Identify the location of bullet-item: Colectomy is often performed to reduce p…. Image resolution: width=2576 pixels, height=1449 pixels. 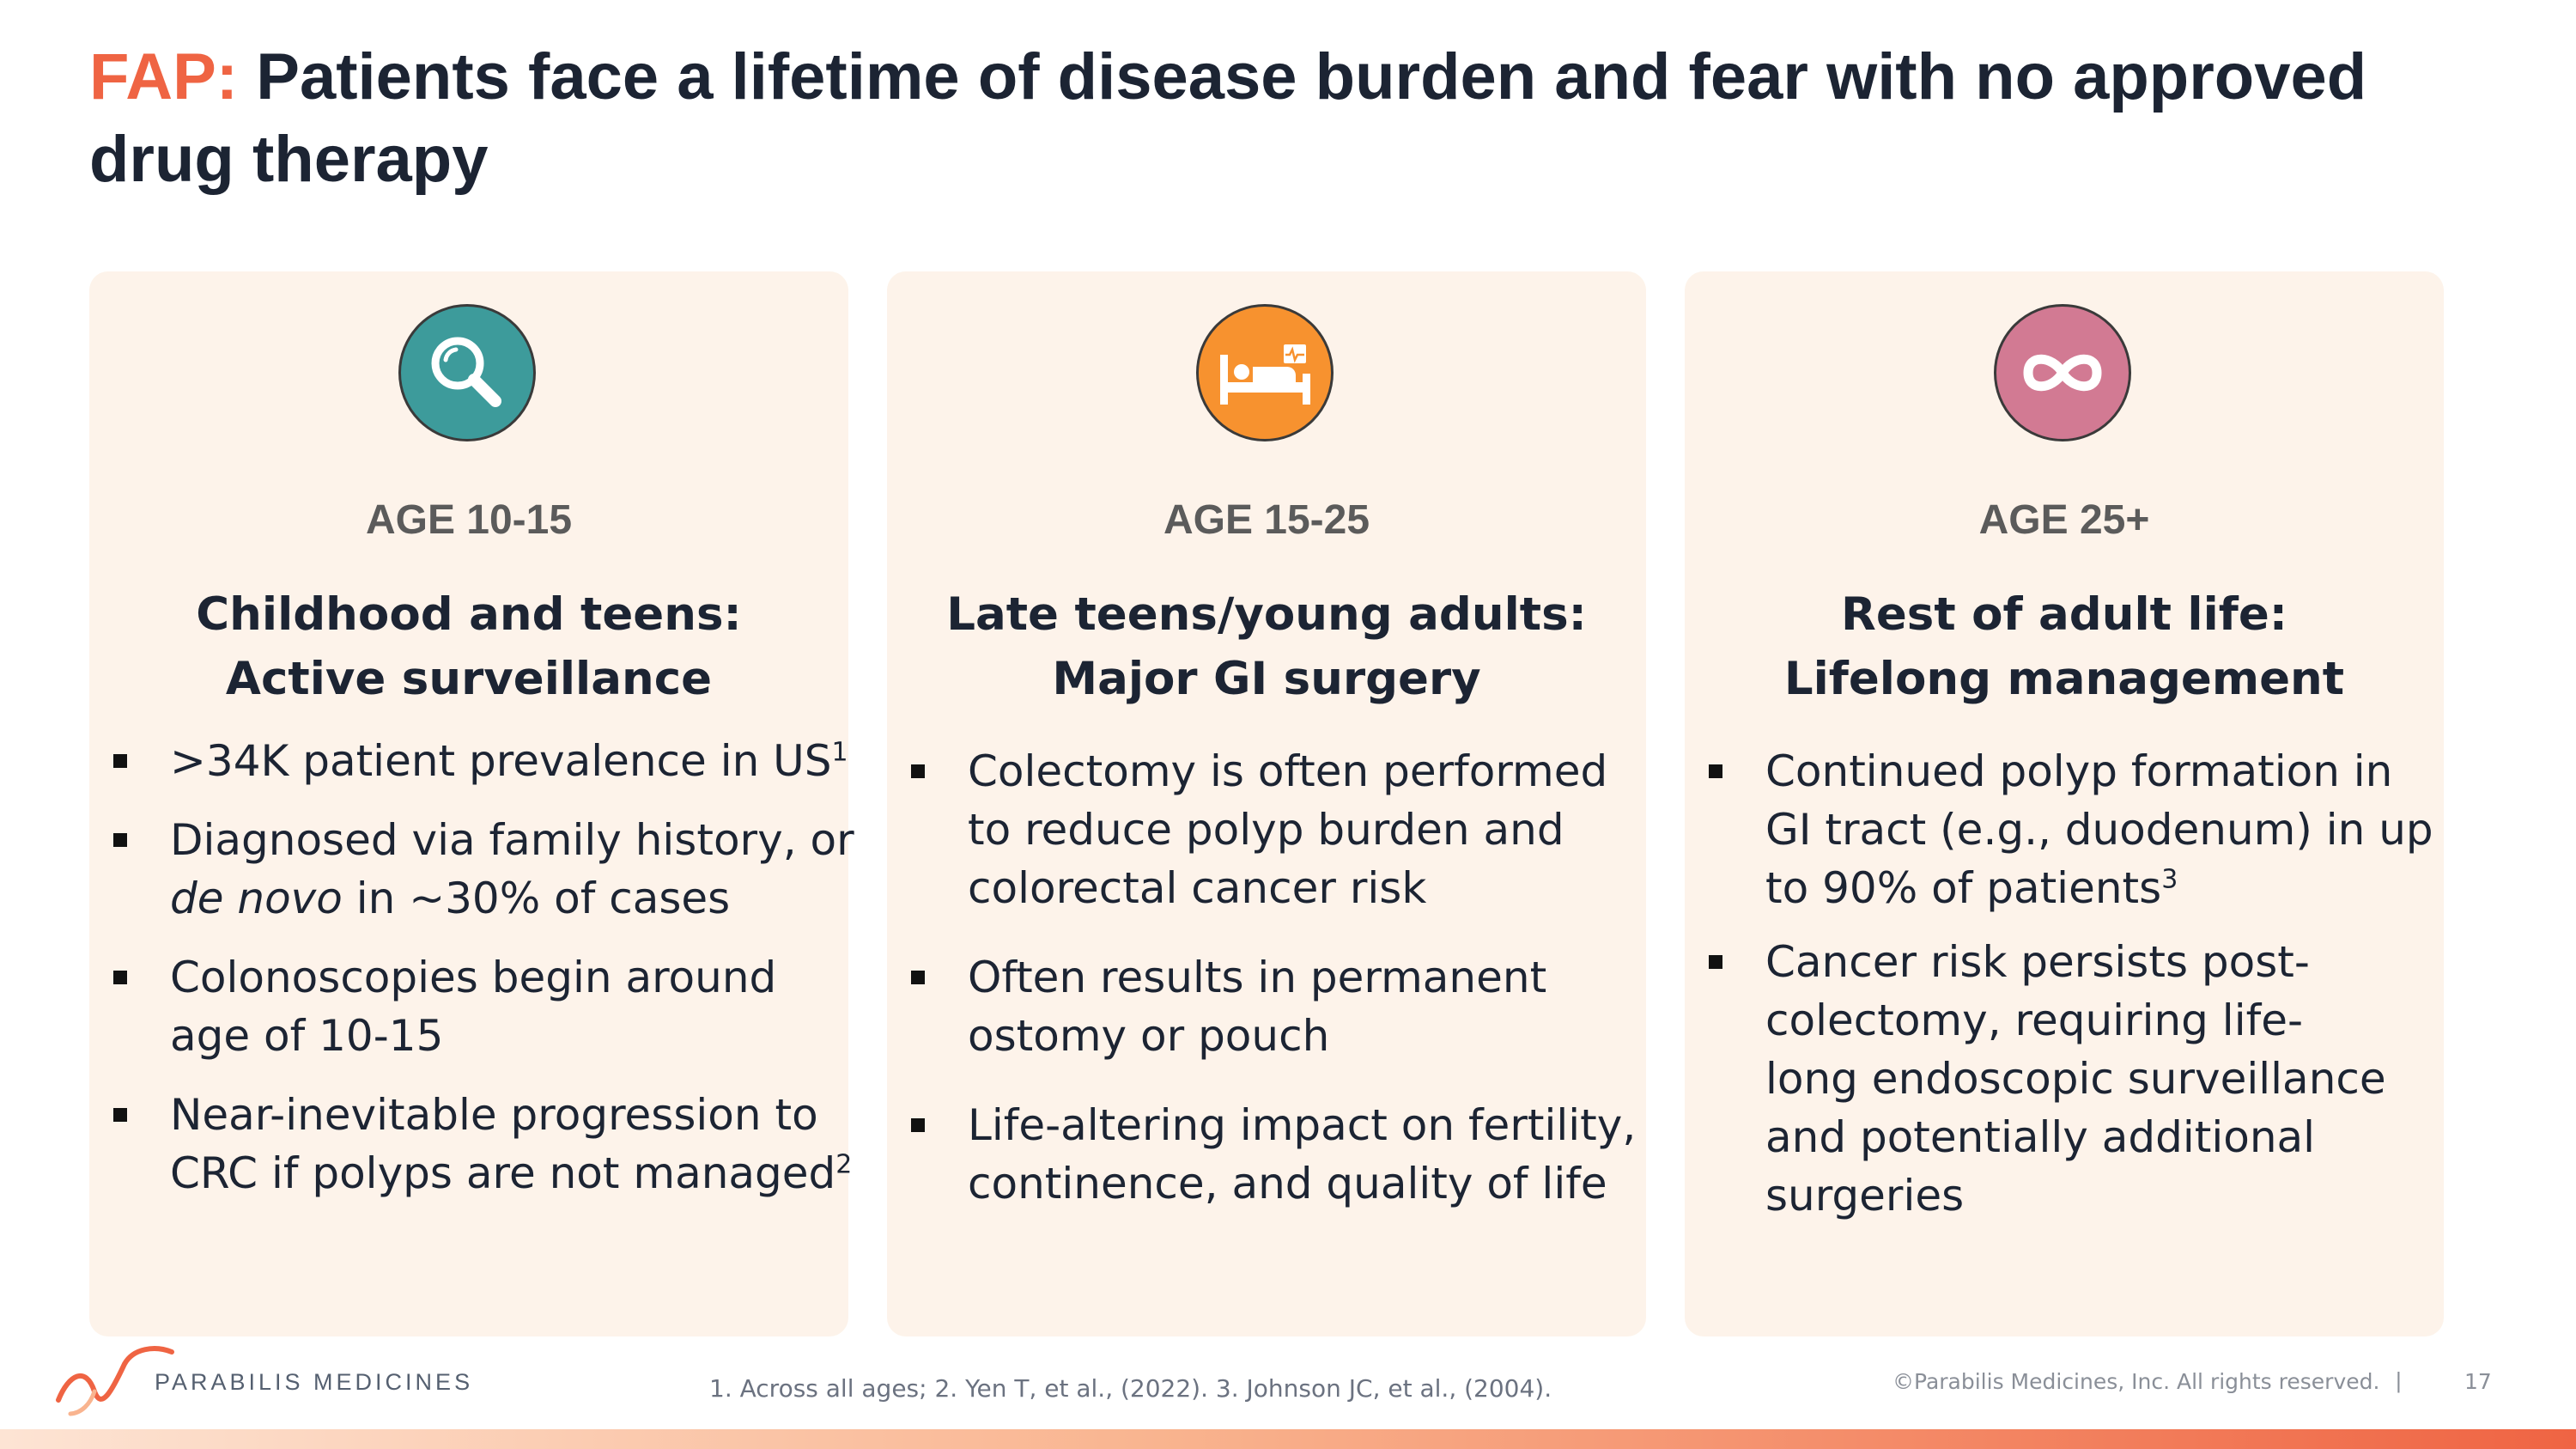
(1266, 829).